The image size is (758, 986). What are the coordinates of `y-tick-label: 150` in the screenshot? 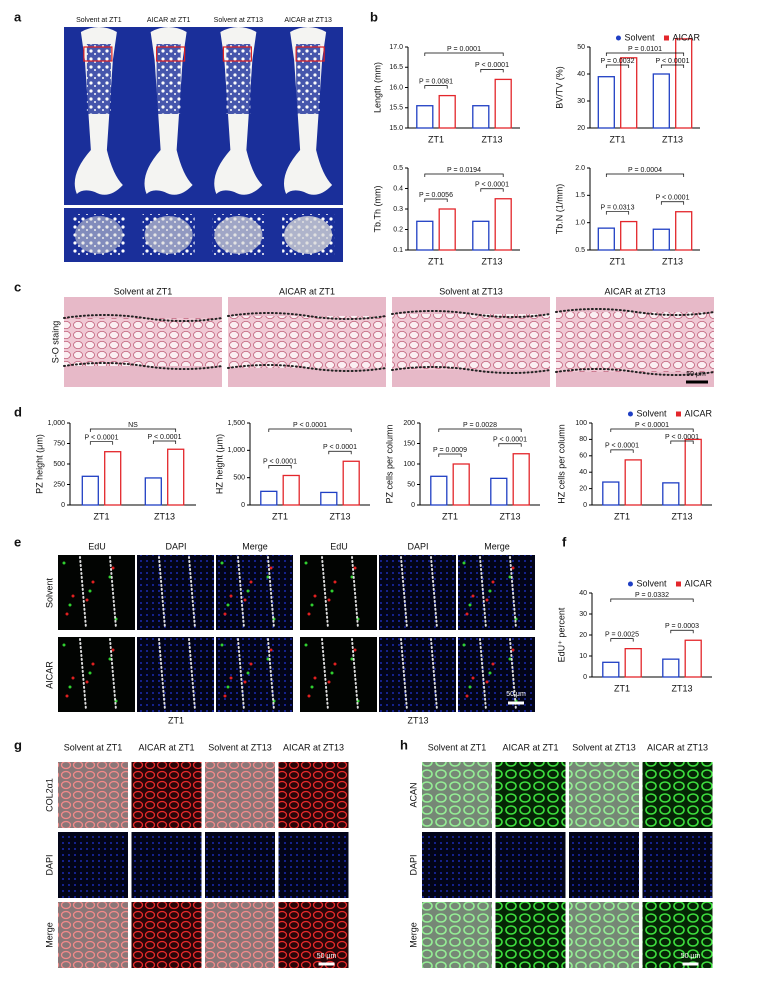 It's located at (409, 443).